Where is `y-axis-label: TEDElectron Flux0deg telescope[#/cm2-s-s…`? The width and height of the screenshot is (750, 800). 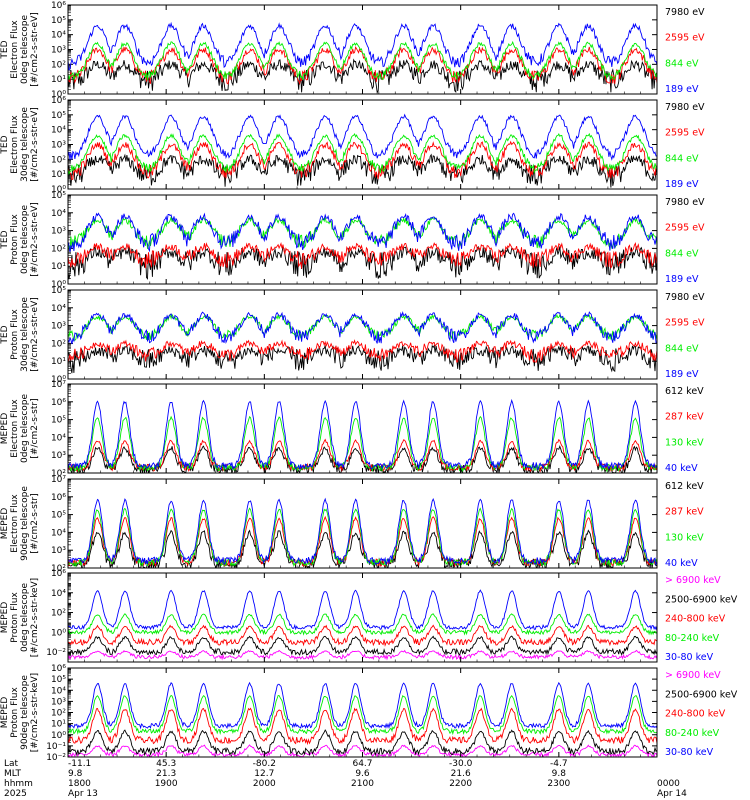 y-axis-label: TEDElectron Flux0deg telescope[#/cm2-s-s… is located at coordinates (20, 49).